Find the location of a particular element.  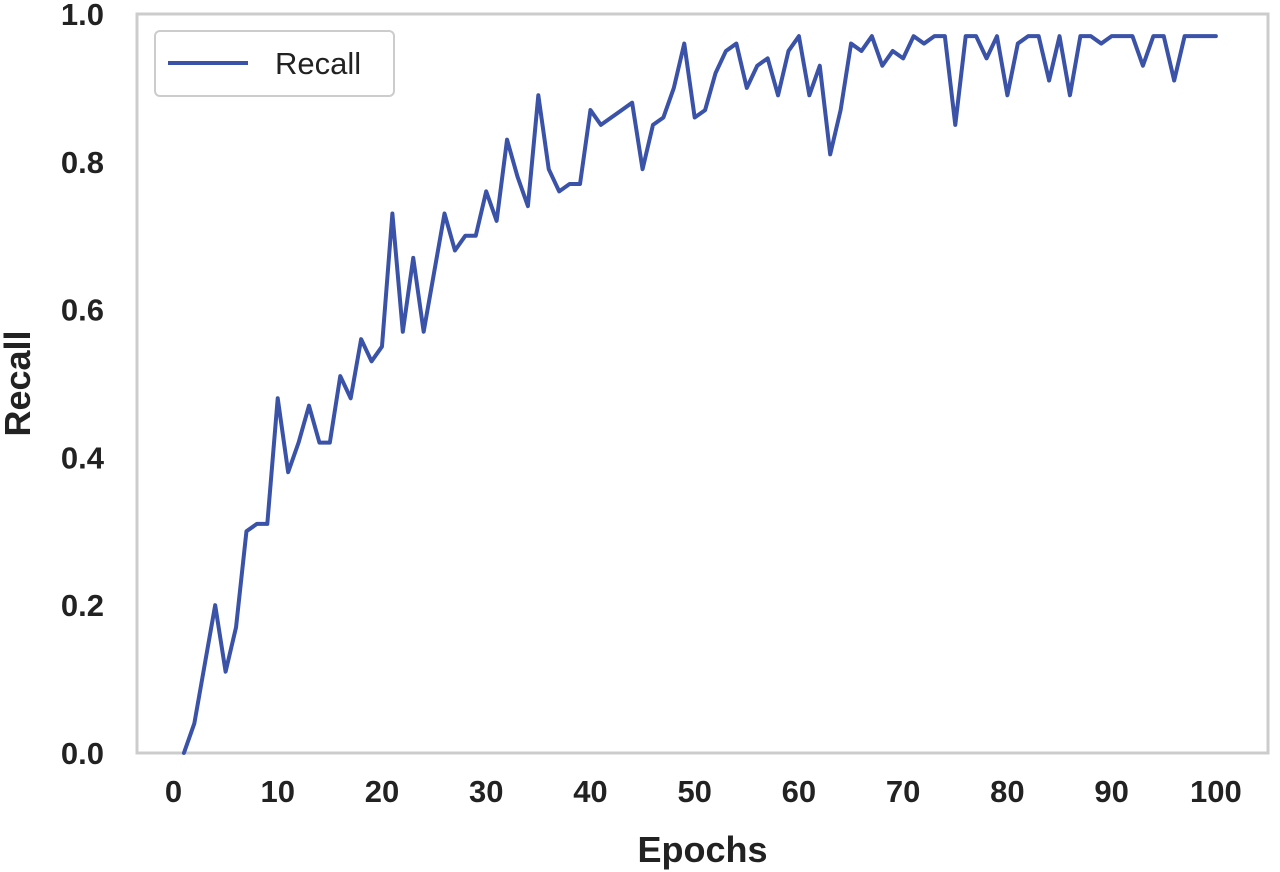

y-axis-label: Recall is located at coordinates (19, 383).